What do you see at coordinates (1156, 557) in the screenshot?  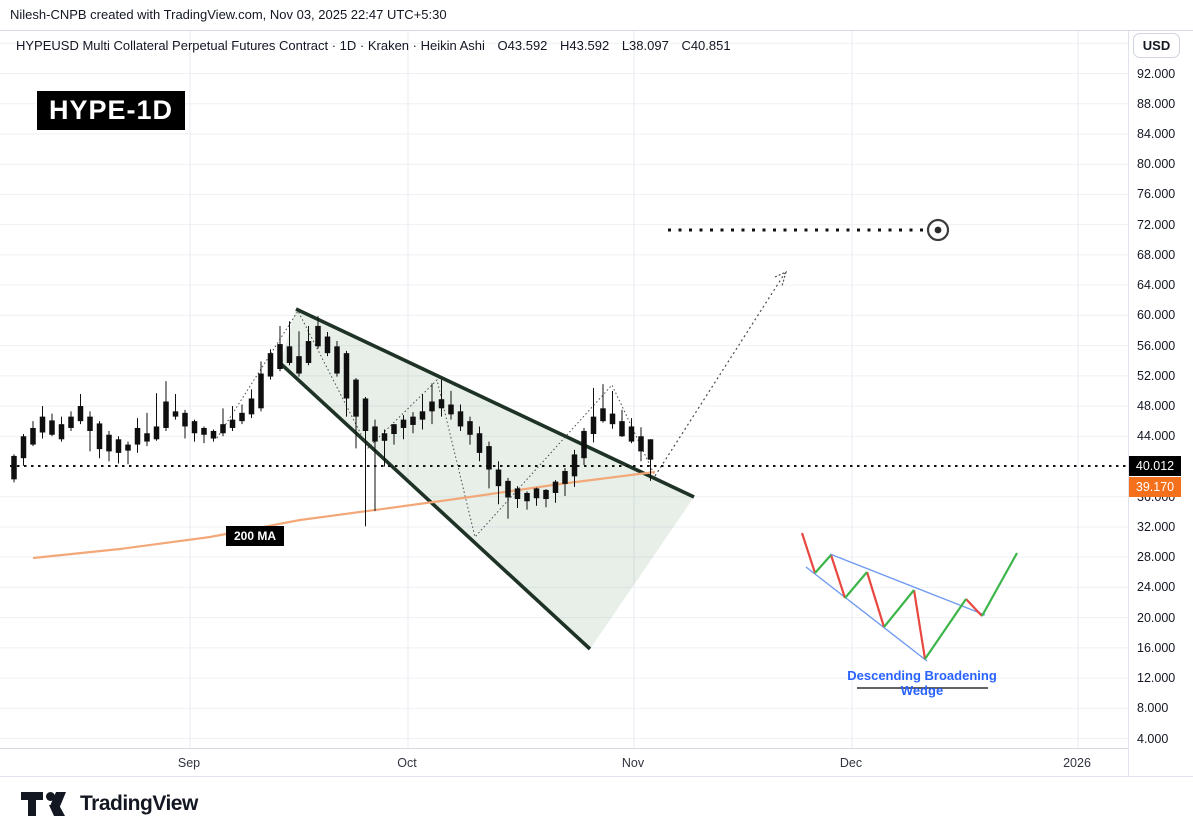 I see `price-tick: 28.000` at bounding box center [1156, 557].